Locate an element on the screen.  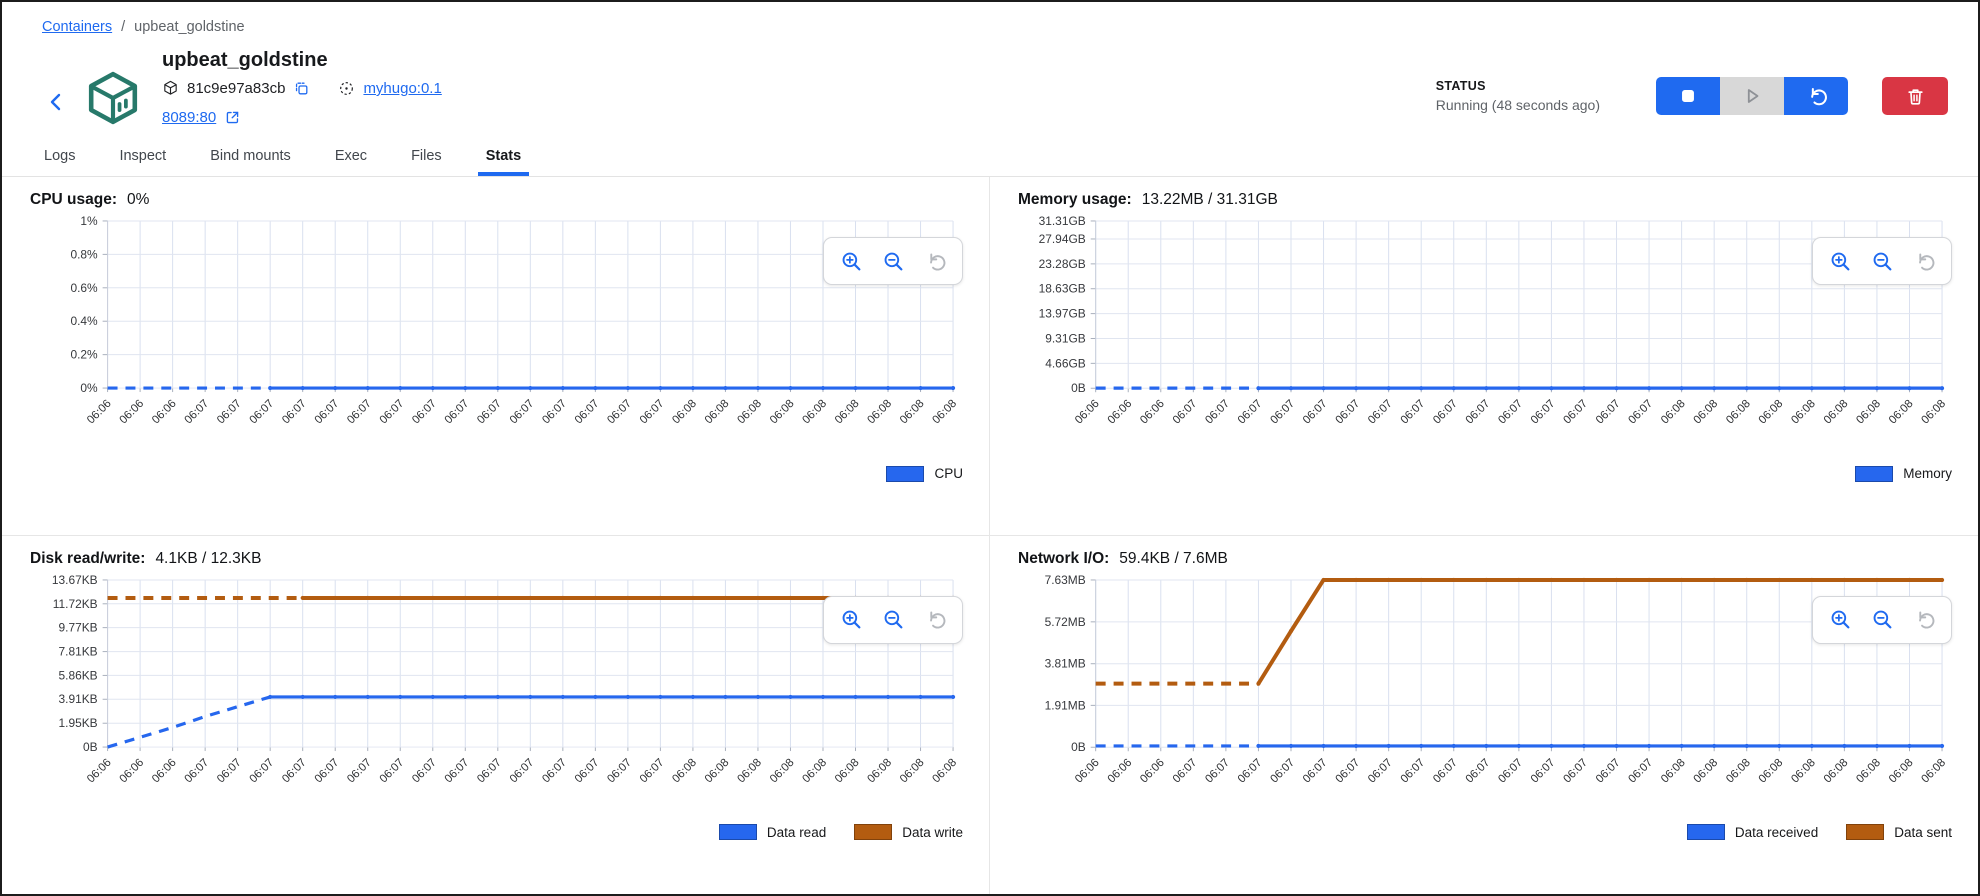
breadcrumb-containers-link: Containers is located at coordinates (77, 27).